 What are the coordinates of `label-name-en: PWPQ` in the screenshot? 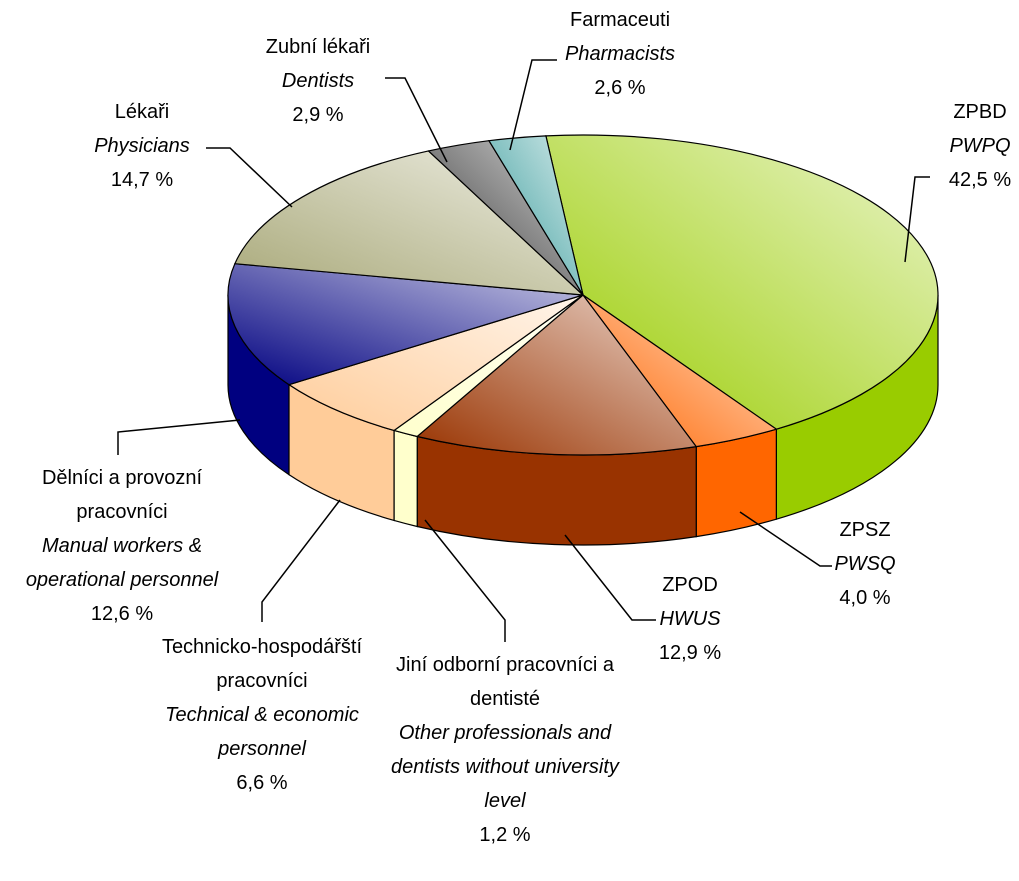 It's located at (980, 146).